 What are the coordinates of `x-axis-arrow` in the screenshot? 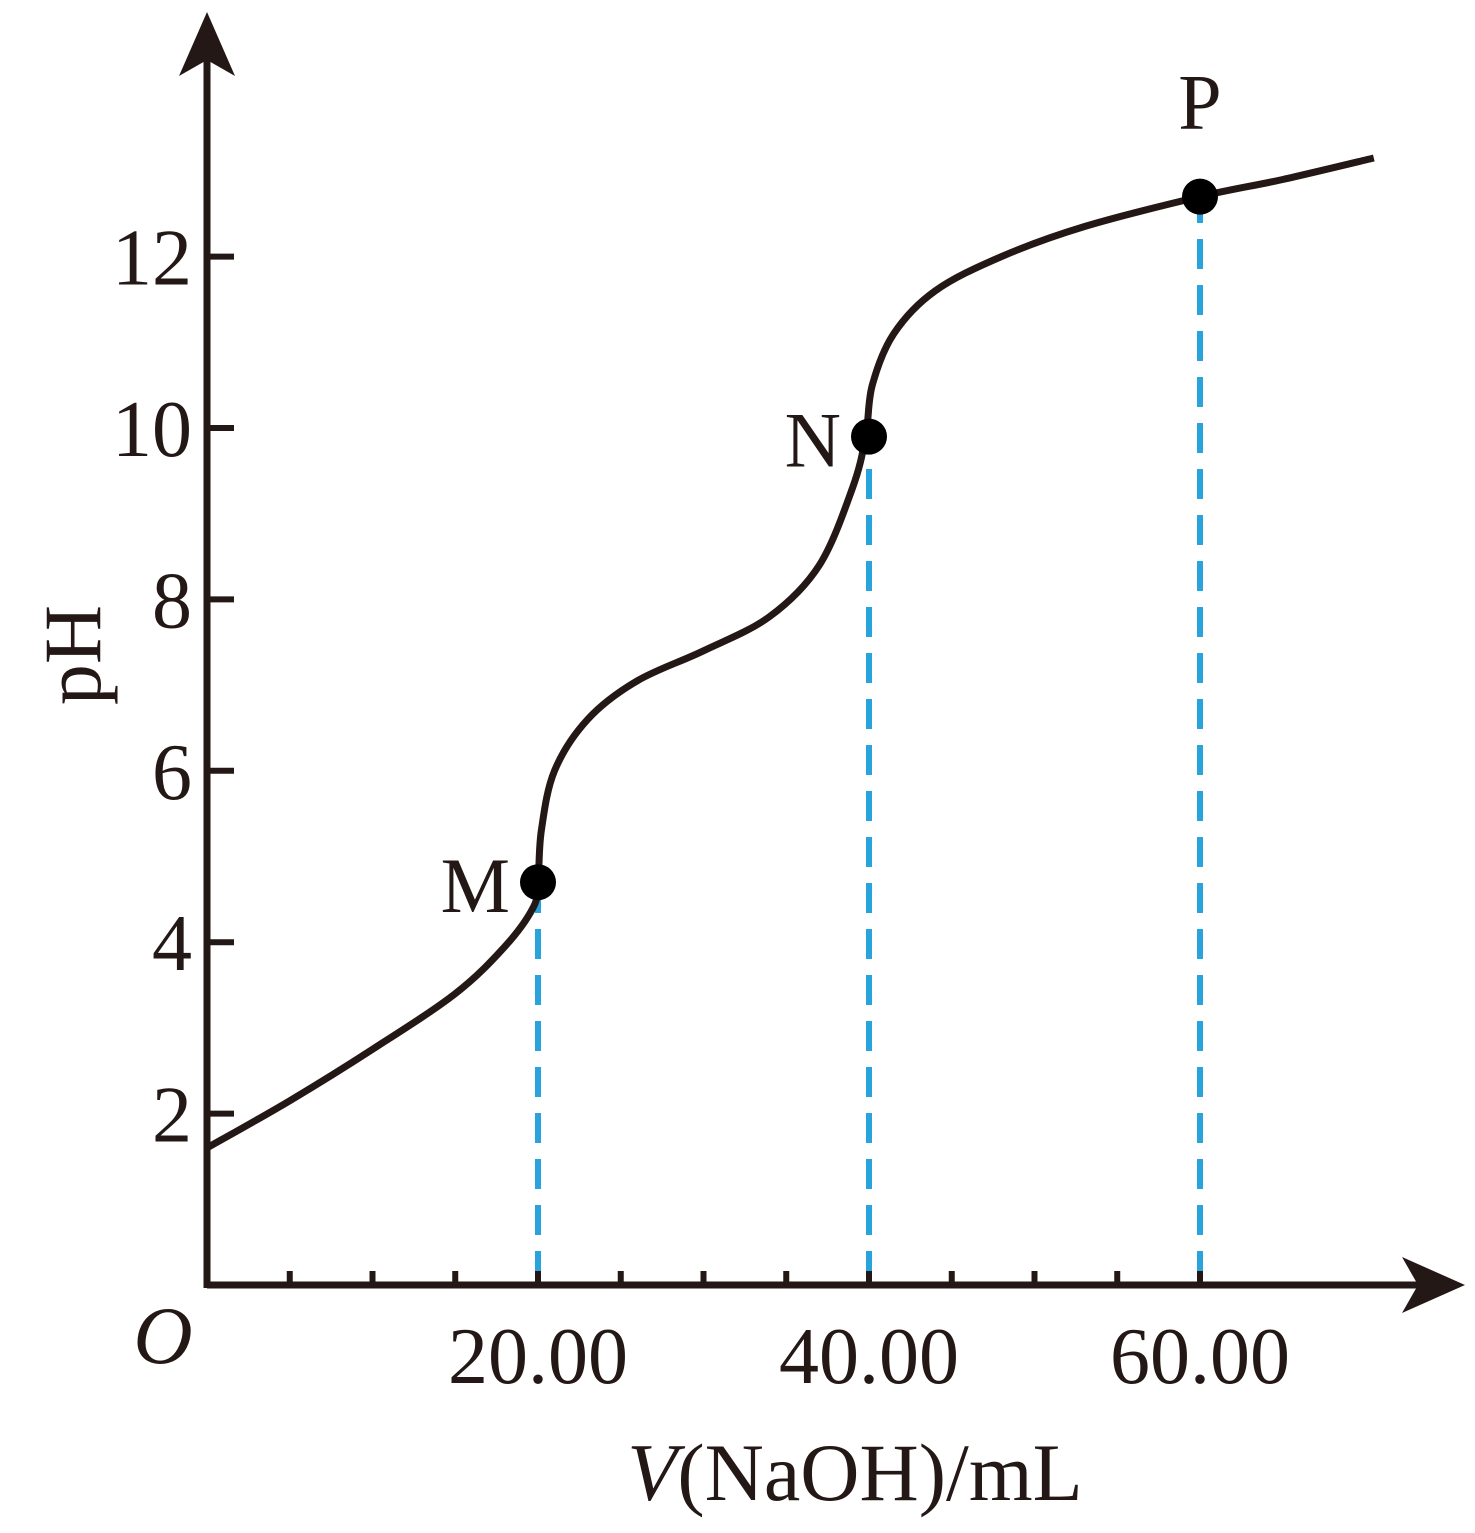 It's located at (1433, 1285).